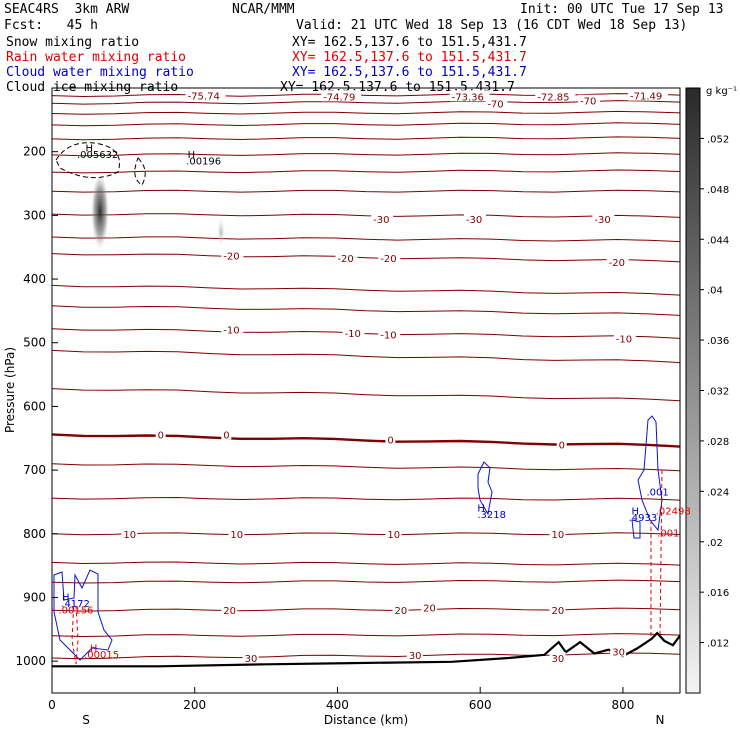 This screenshot has height=740, width=740. What do you see at coordinates (491, 515) in the screenshot?
I see `maximum-annotation: .3218` at bounding box center [491, 515].